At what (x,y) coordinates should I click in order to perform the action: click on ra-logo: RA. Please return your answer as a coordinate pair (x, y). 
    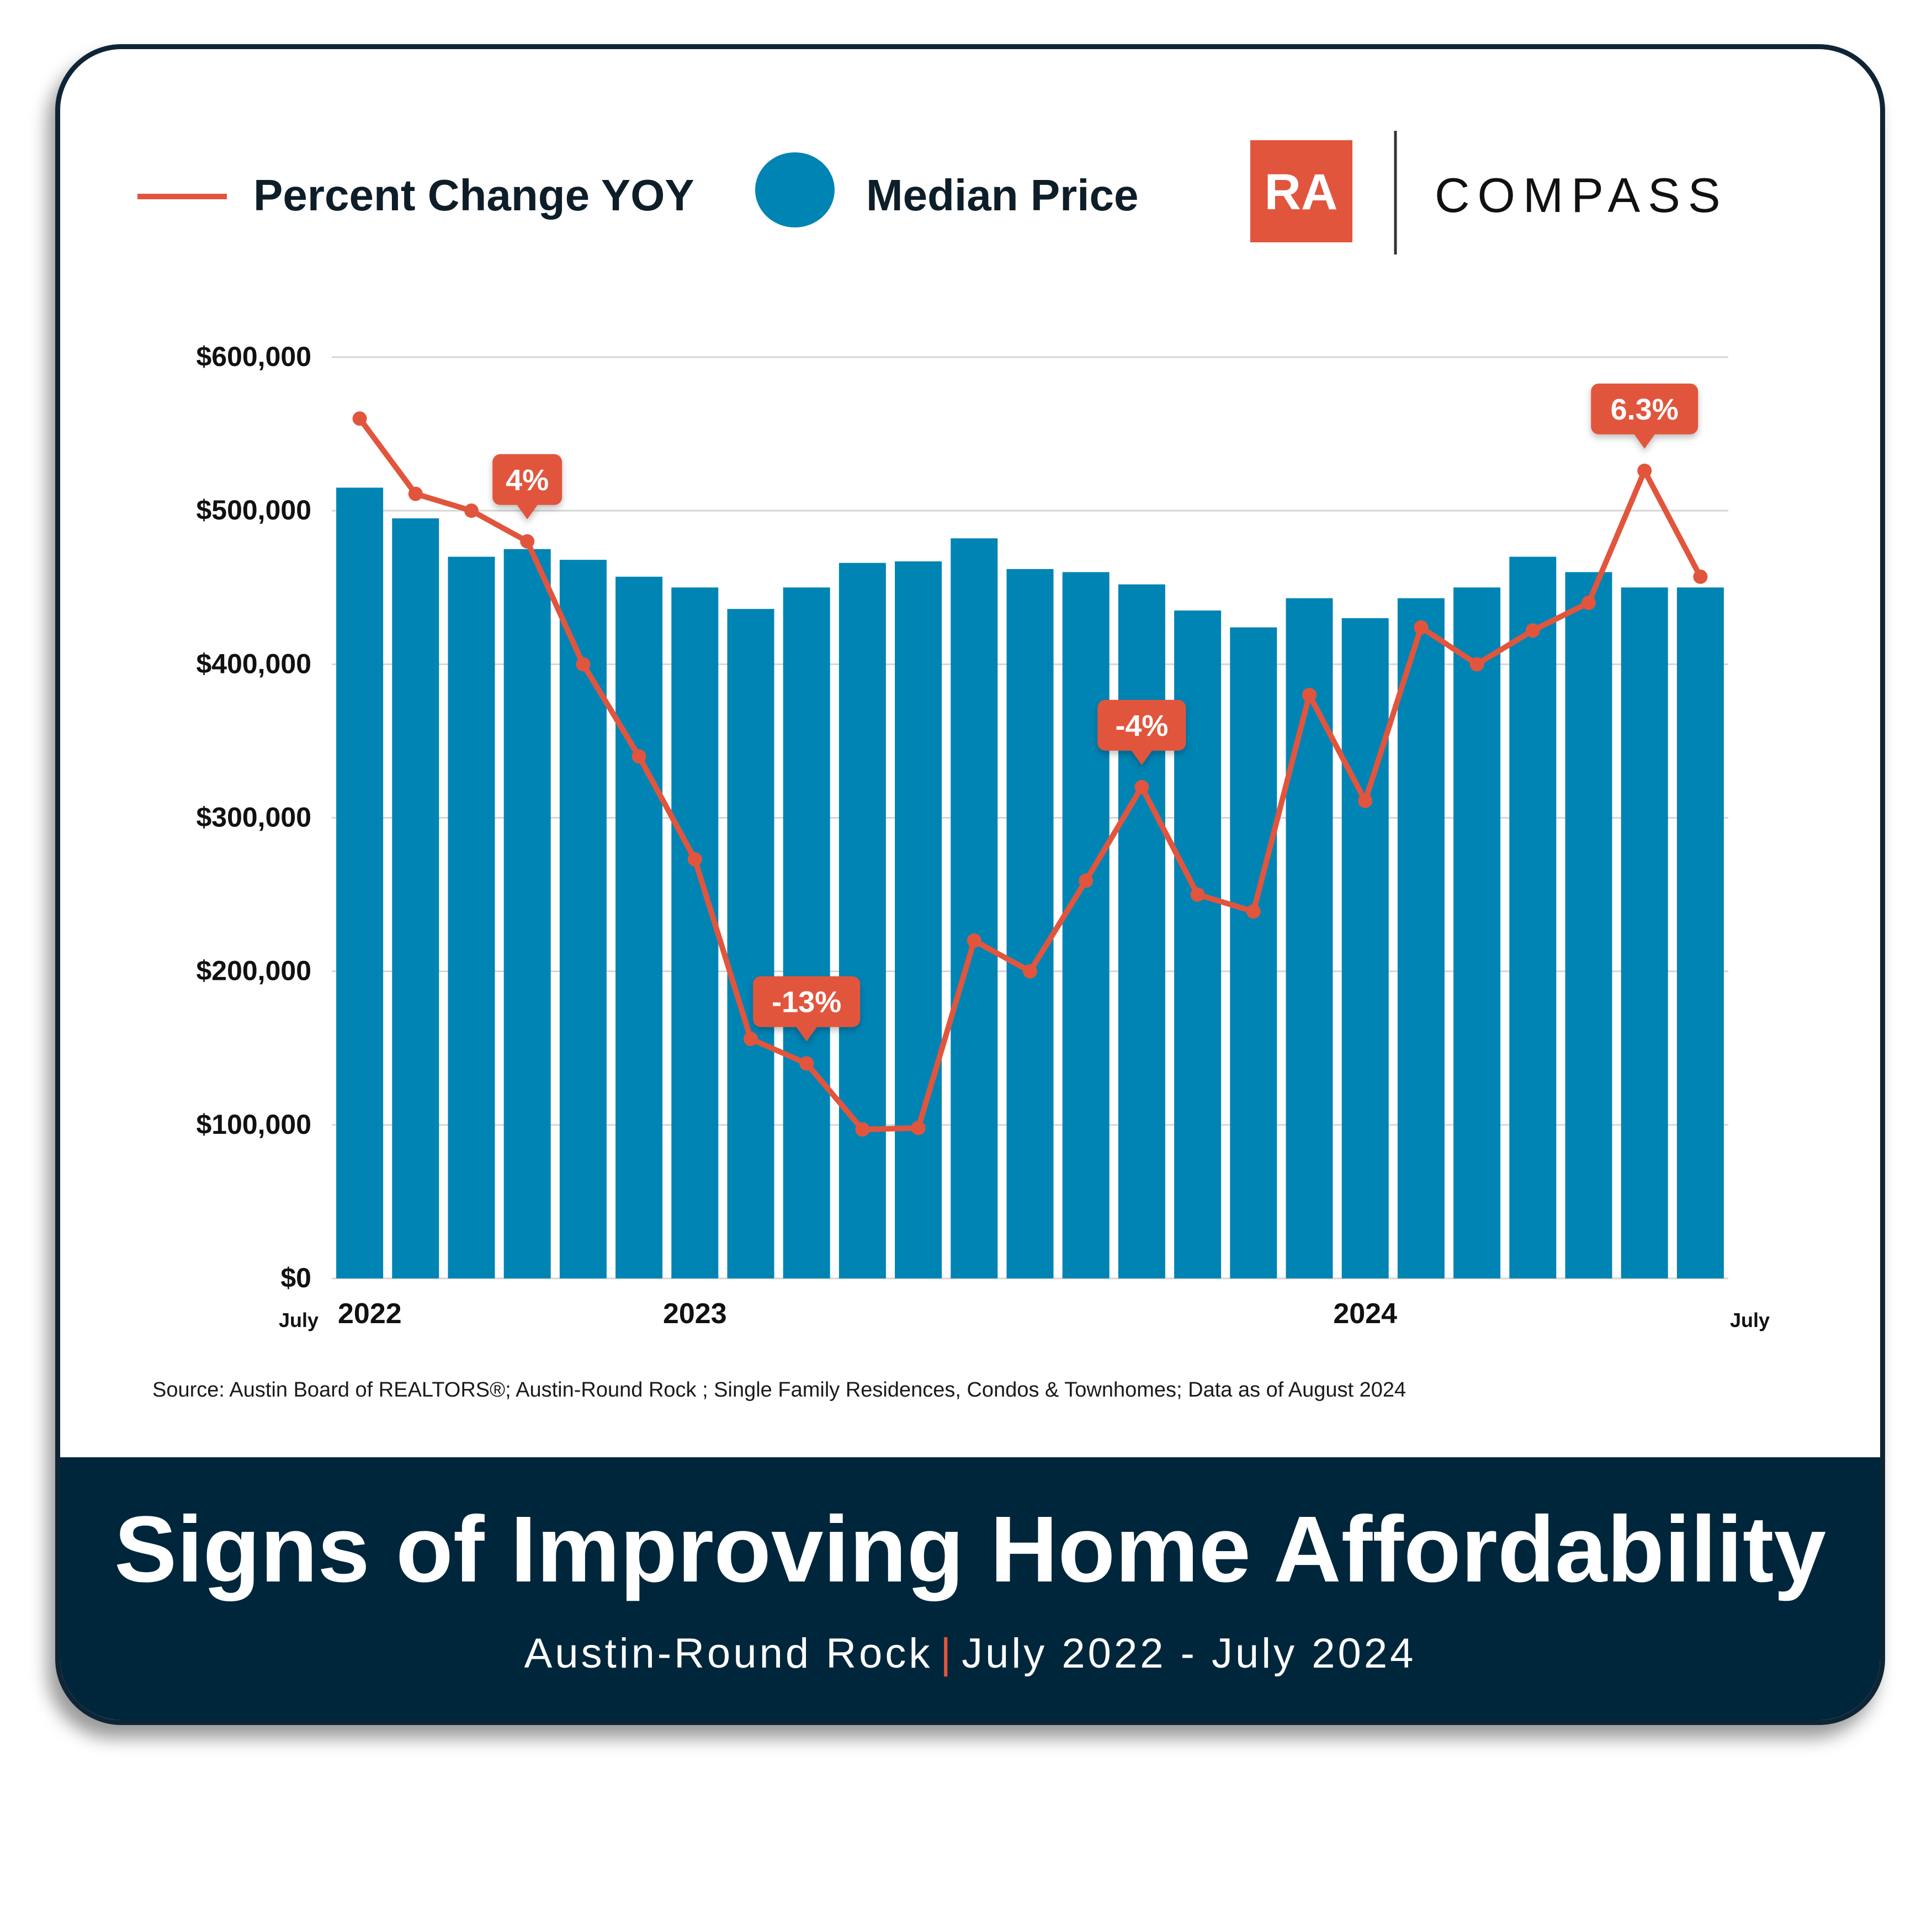
    Looking at the image, I should click on (1301, 191).